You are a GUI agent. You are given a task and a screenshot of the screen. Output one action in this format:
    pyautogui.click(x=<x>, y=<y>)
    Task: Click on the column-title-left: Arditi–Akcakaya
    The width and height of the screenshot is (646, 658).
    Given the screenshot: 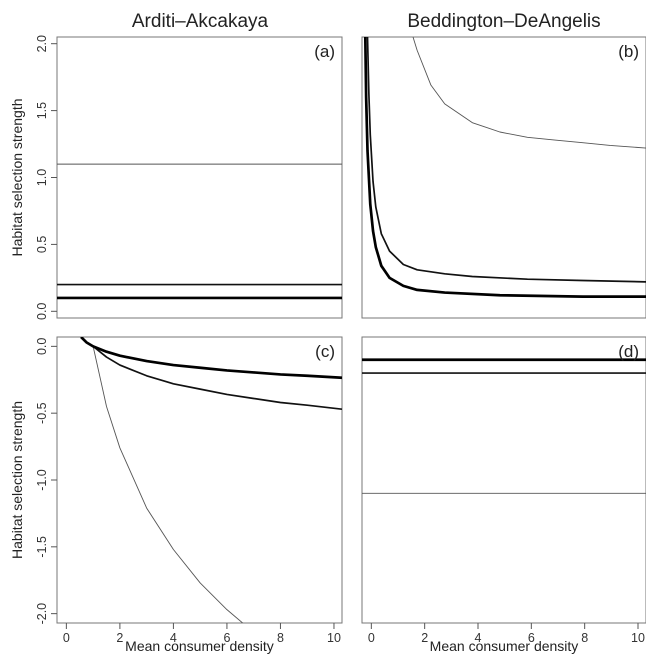 What is the action you would take?
    pyautogui.click(x=200, y=21)
    